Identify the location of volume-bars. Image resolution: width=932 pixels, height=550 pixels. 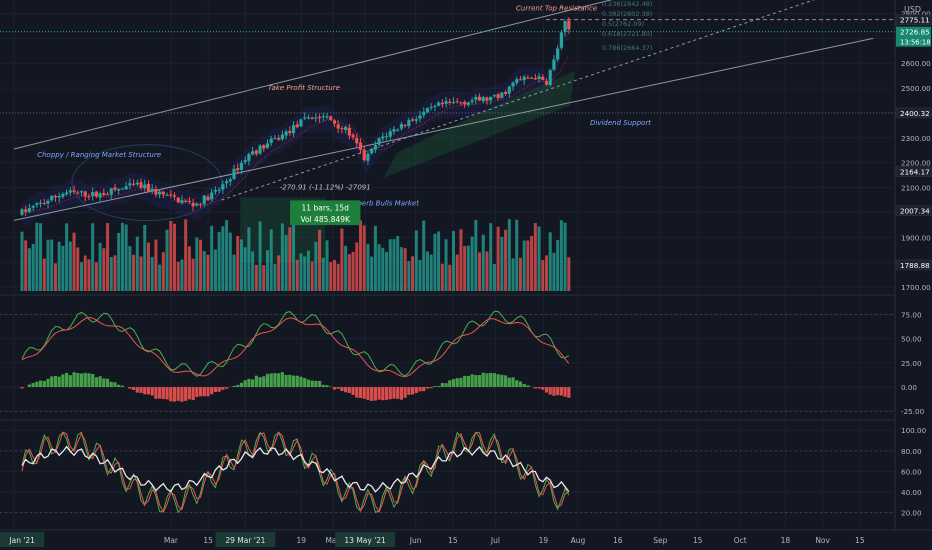
(295, 255).